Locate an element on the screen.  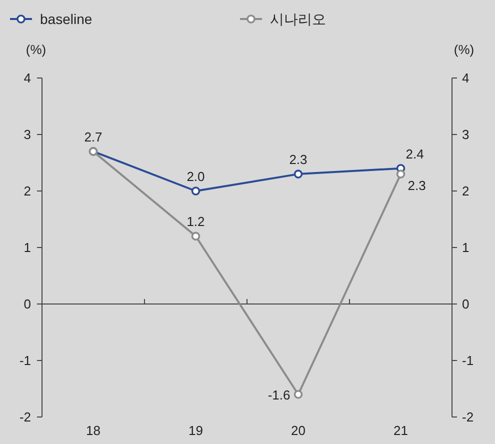
y2-tick-label: 1 is located at coordinates (466, 247).